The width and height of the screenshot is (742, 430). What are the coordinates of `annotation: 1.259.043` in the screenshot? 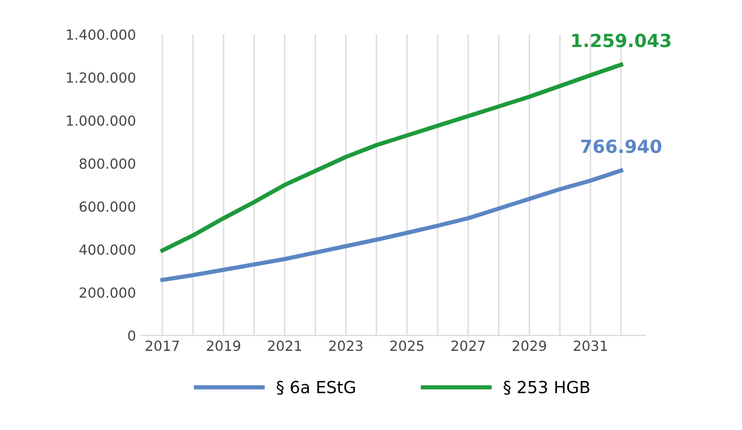 It's located at (621, 41).